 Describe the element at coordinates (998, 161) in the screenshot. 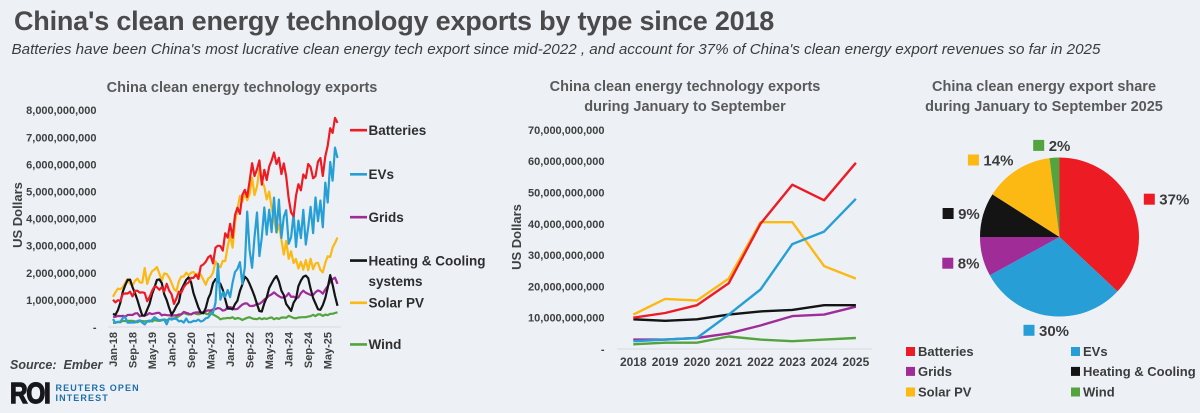

I see `svg-text: 14%` at that location.